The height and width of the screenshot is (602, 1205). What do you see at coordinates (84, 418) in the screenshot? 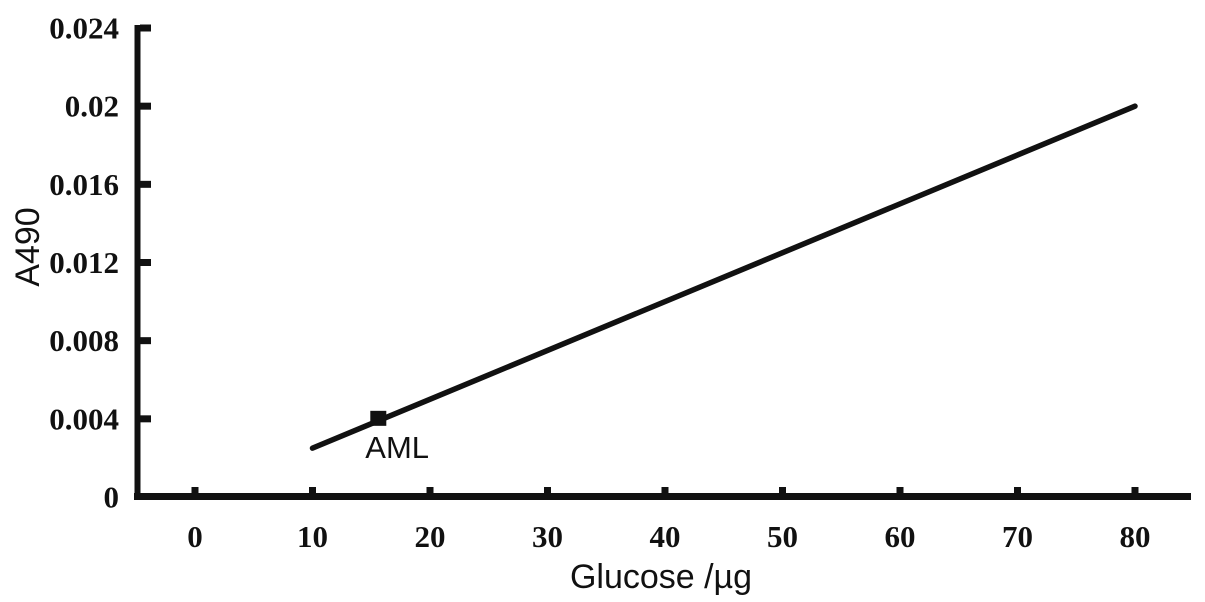
I see `y-tick-label: 0.004` at bounding box center [84, 418].